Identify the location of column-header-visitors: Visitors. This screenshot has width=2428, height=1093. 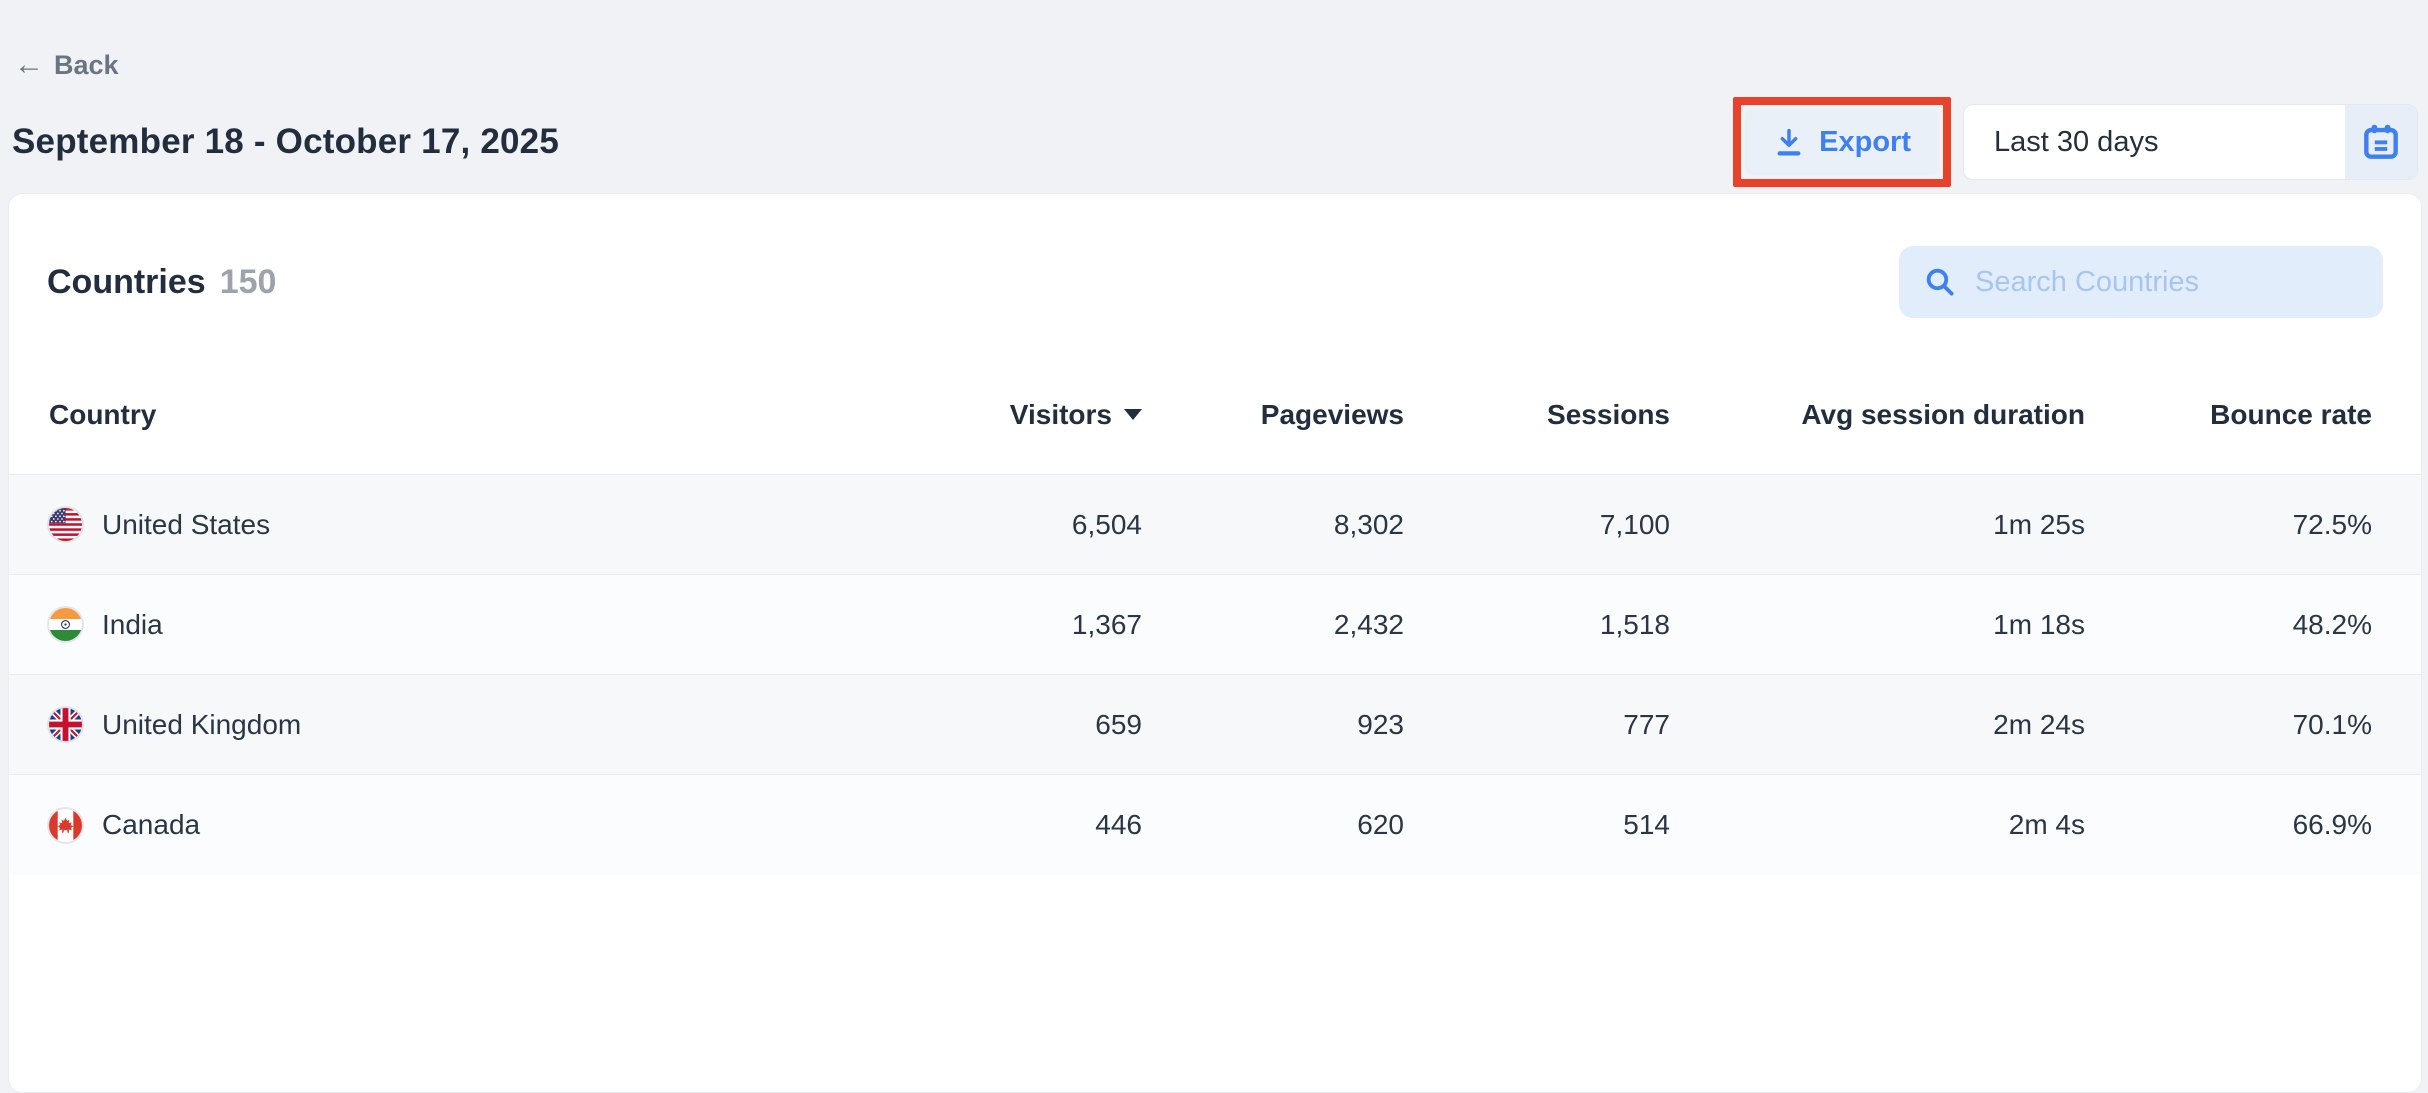
(1002, 415).